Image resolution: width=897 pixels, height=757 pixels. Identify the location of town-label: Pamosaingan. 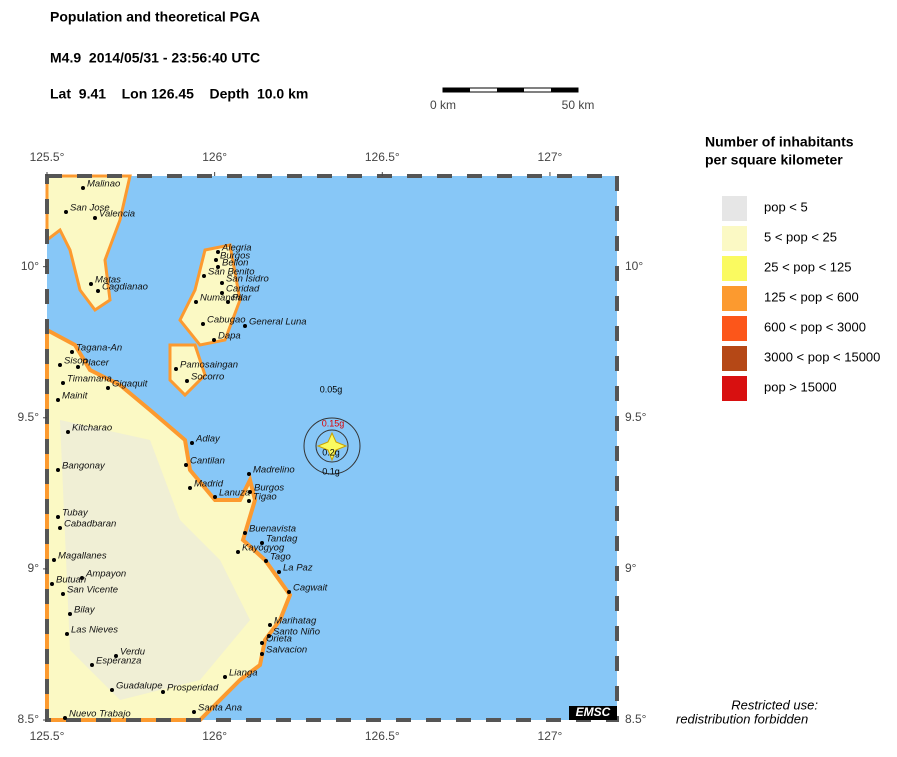
(209, 365).